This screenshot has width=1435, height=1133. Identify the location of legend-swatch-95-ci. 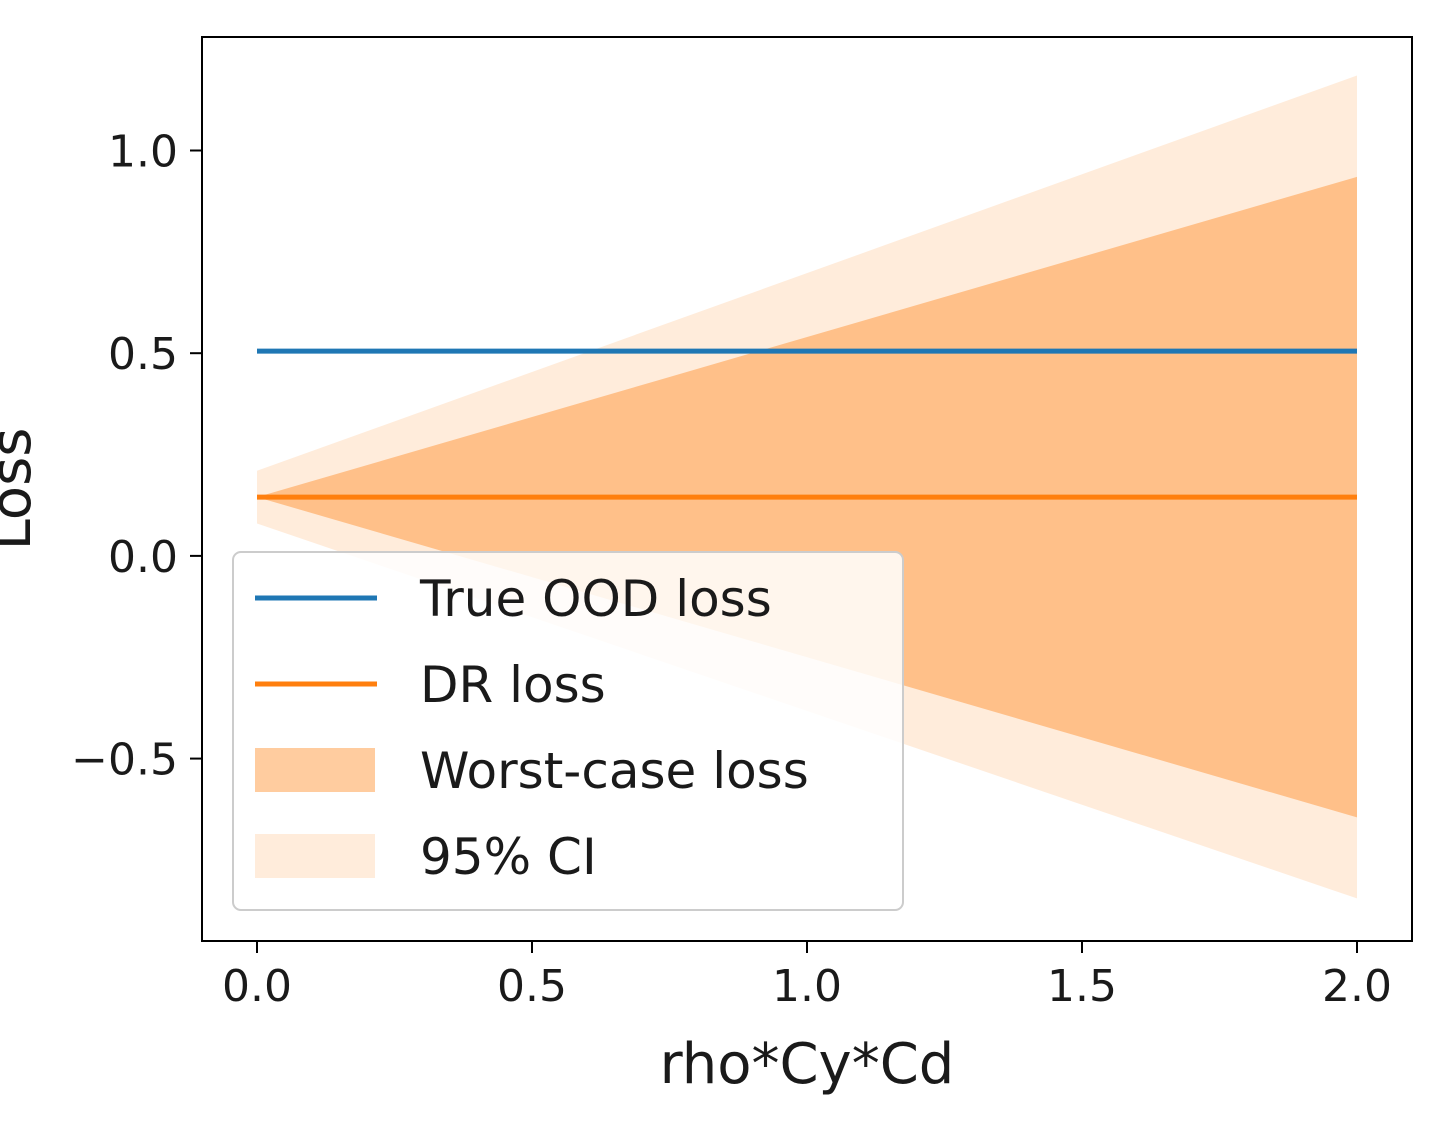
(315, 856).